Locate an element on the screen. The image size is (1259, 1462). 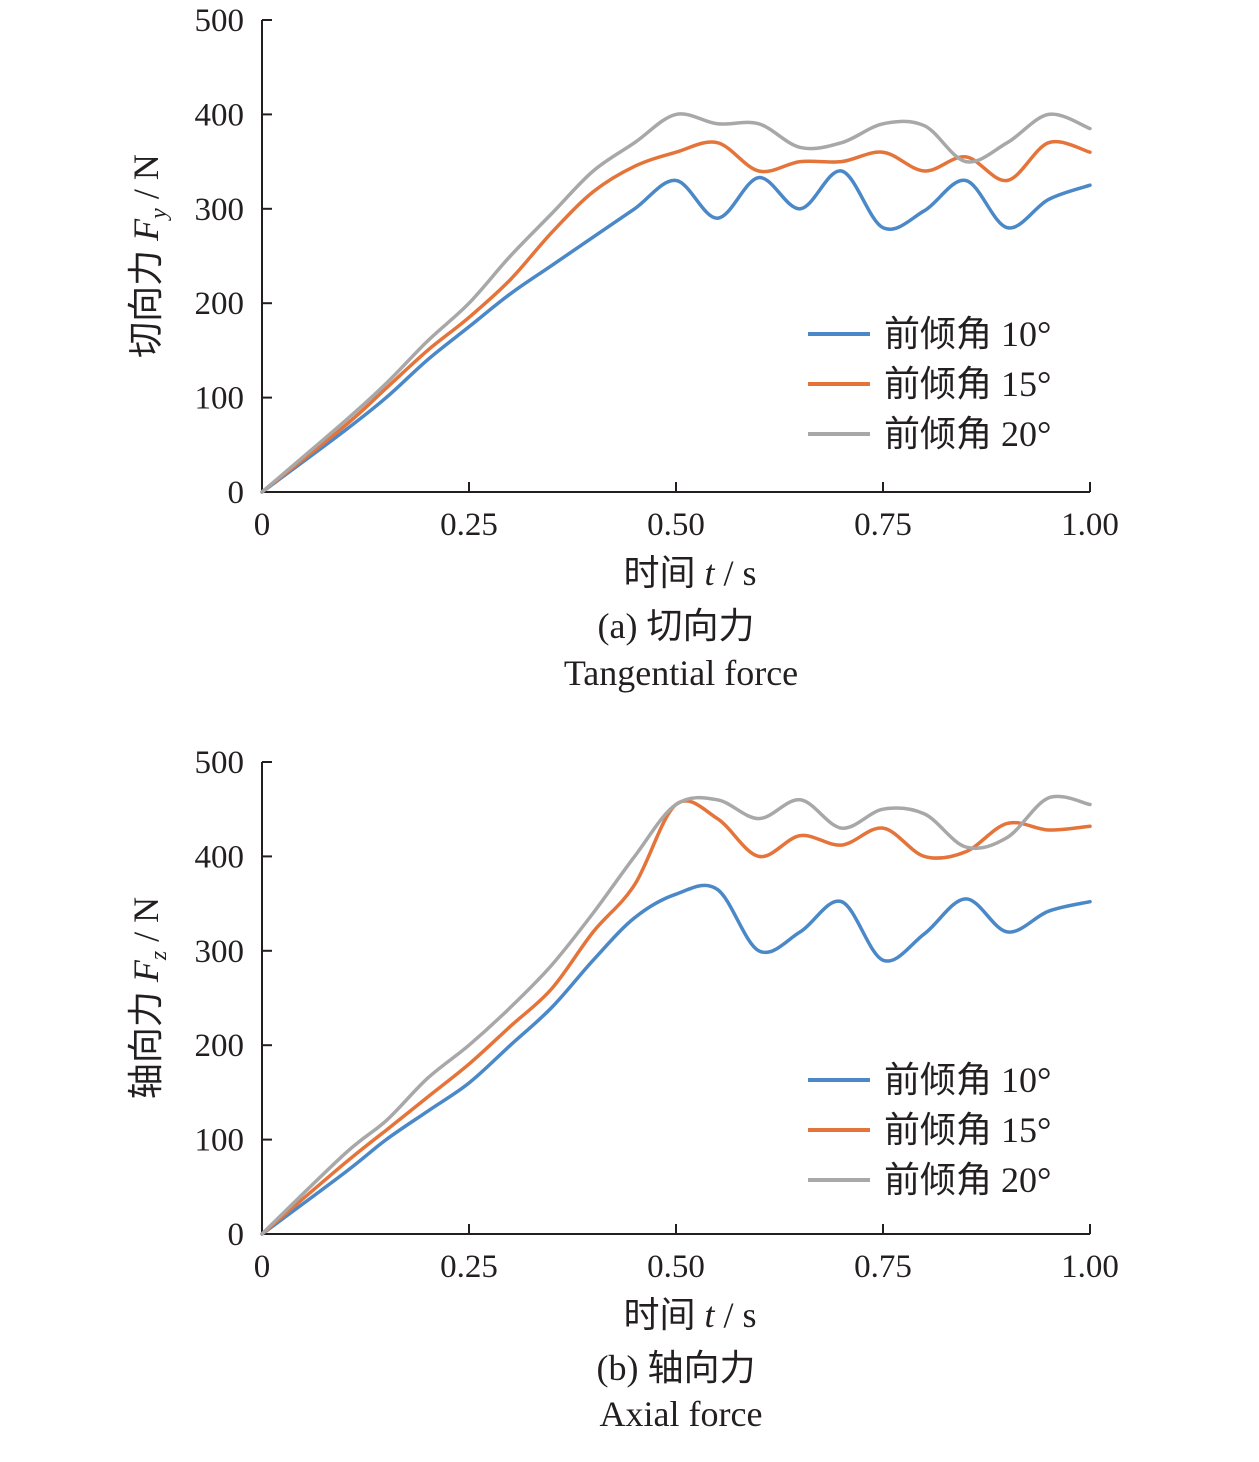
y-axis-label: 轴向力 Fz / N is located at coordinates (149, 998).